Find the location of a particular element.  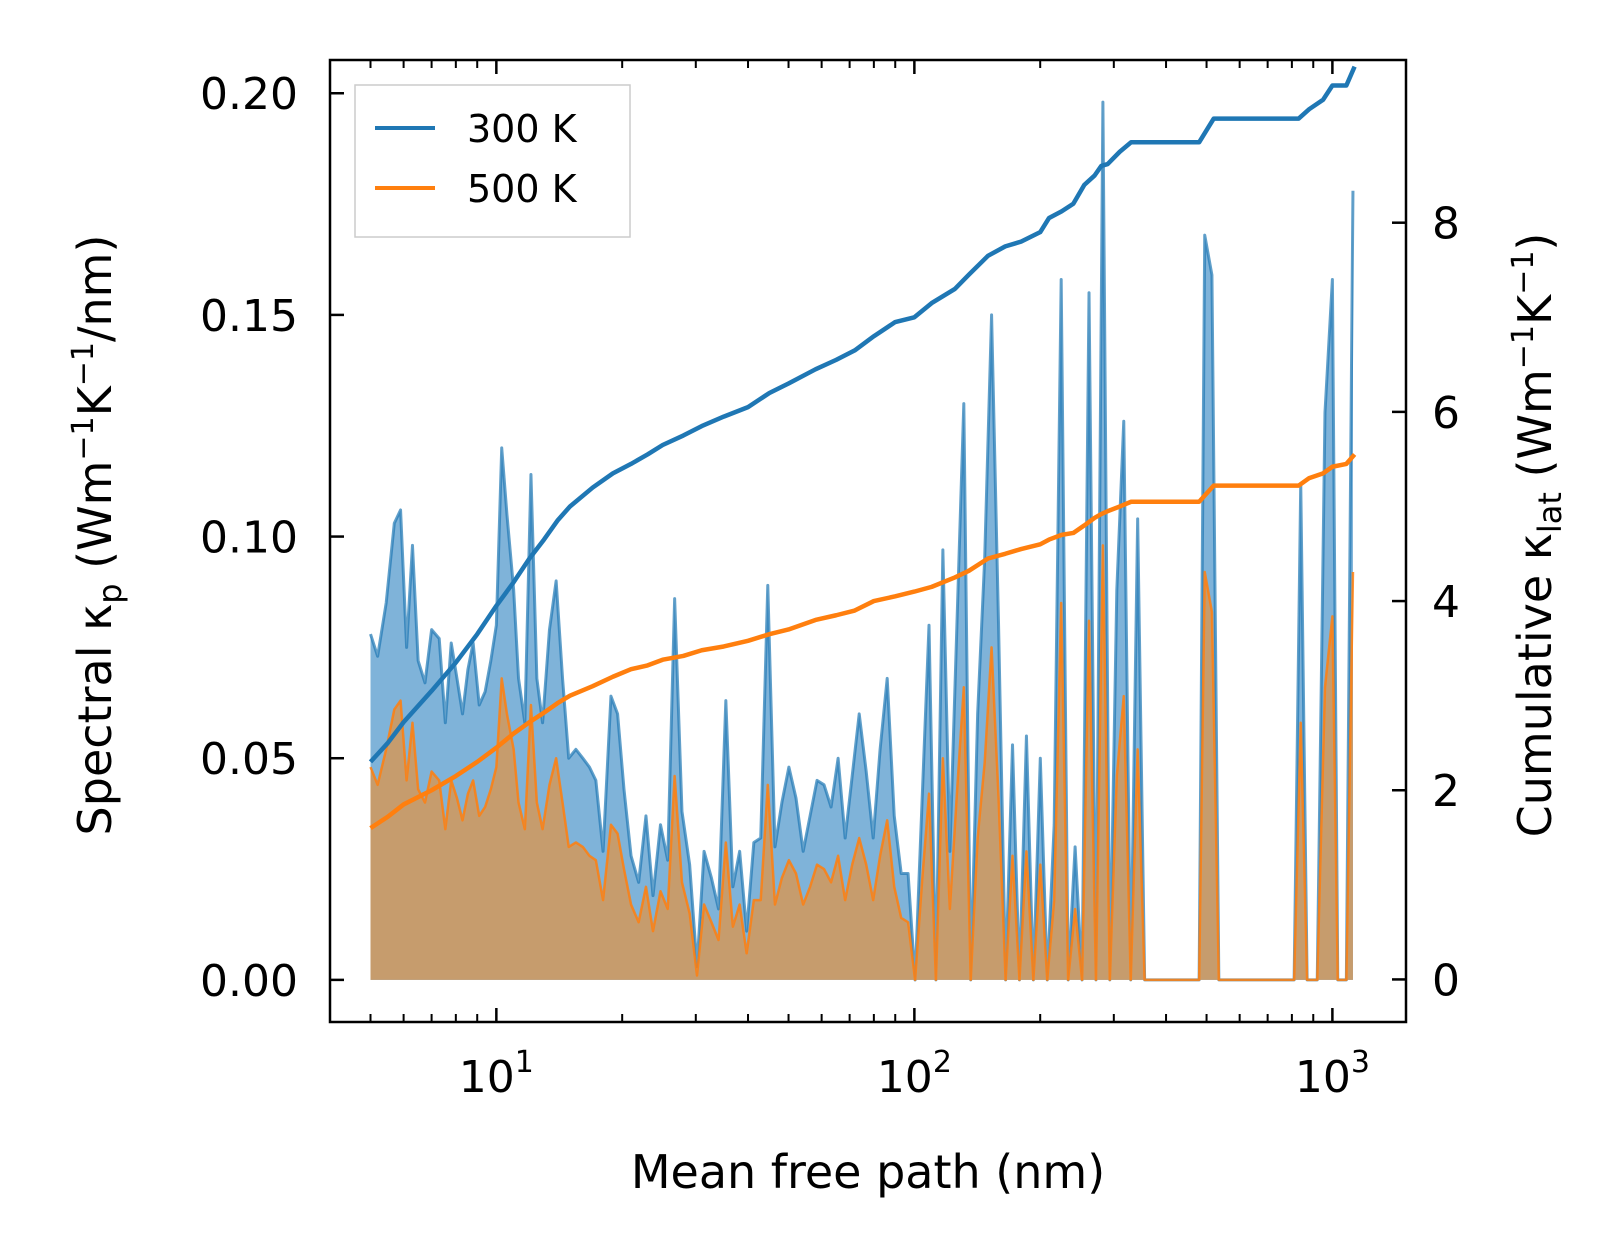

legend-box is located at coordinates (492, 161).